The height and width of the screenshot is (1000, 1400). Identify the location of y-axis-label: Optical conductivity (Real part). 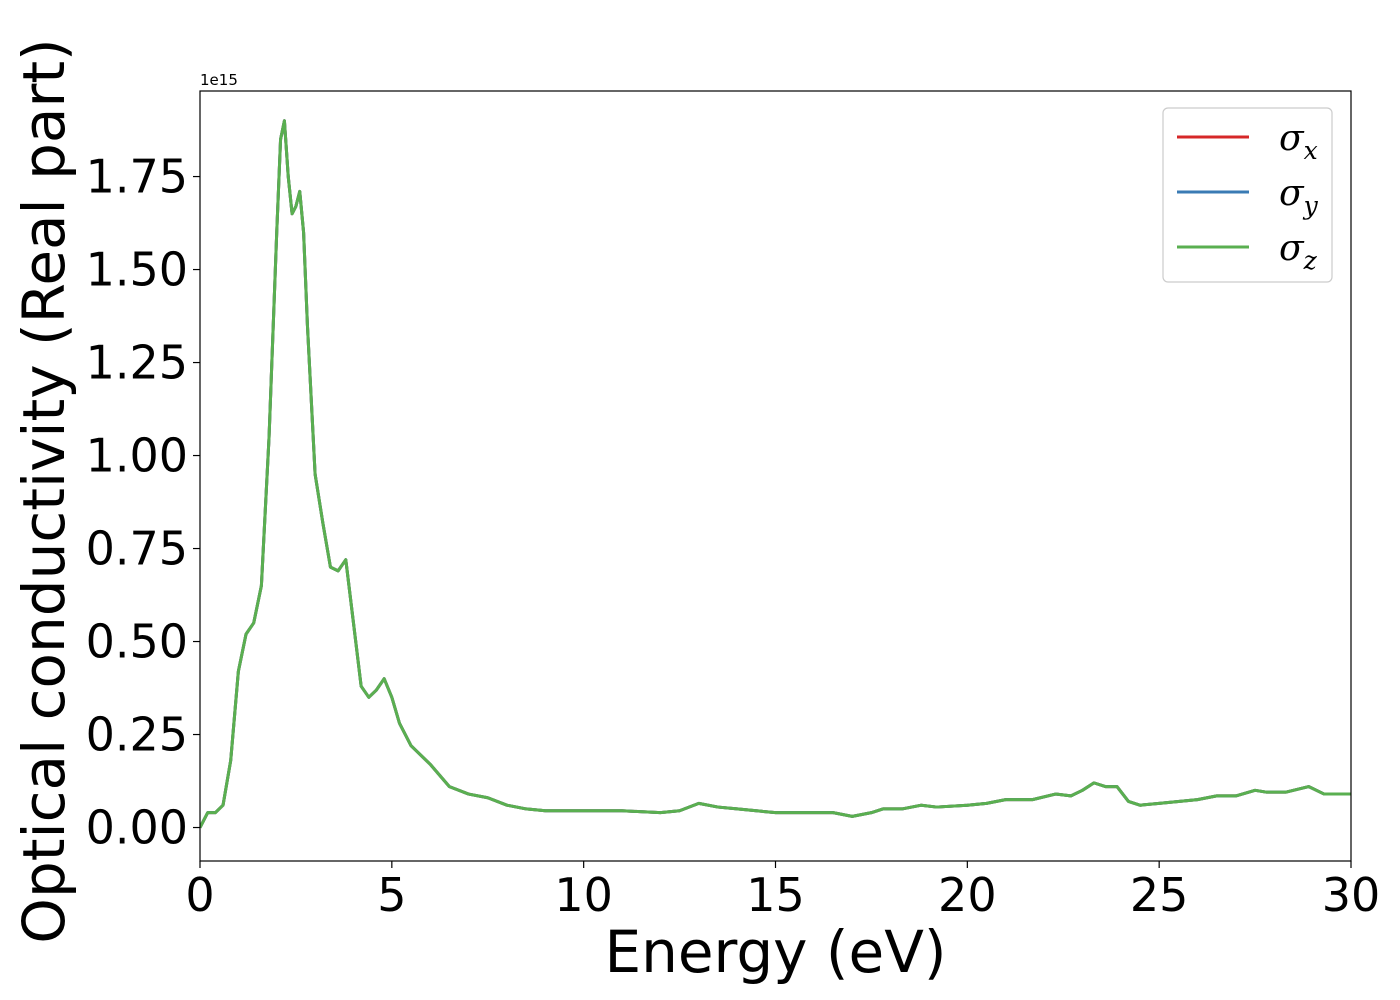
(44, 490).